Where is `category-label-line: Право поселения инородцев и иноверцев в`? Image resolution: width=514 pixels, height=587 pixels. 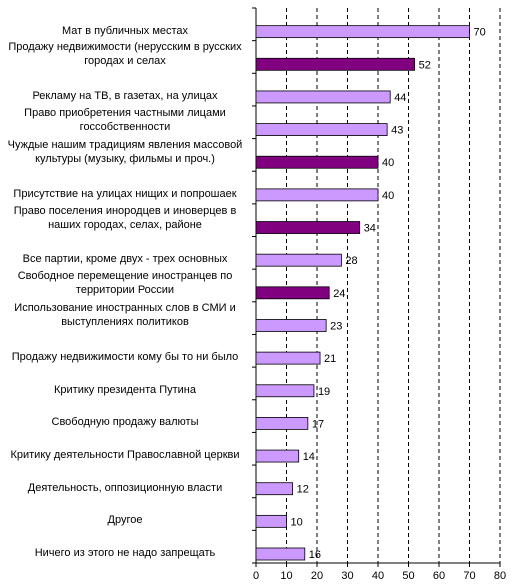
category-label-line: Право поселения инородцев и иноверцев в is located at coordinates (125, 210).